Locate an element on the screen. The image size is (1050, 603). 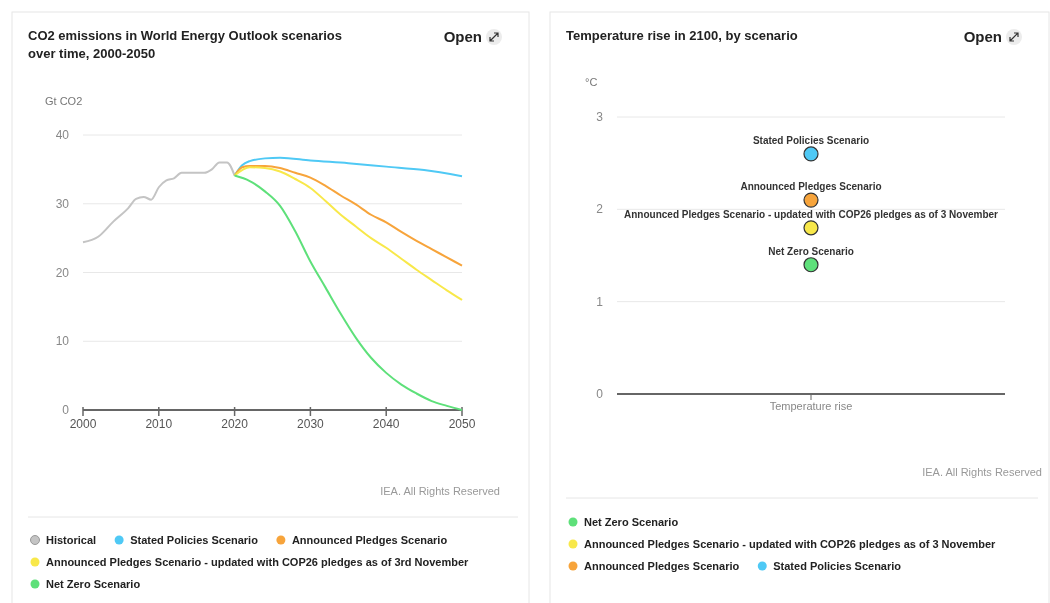
y-tick-label: 30 is located at coordinates (62, 203).